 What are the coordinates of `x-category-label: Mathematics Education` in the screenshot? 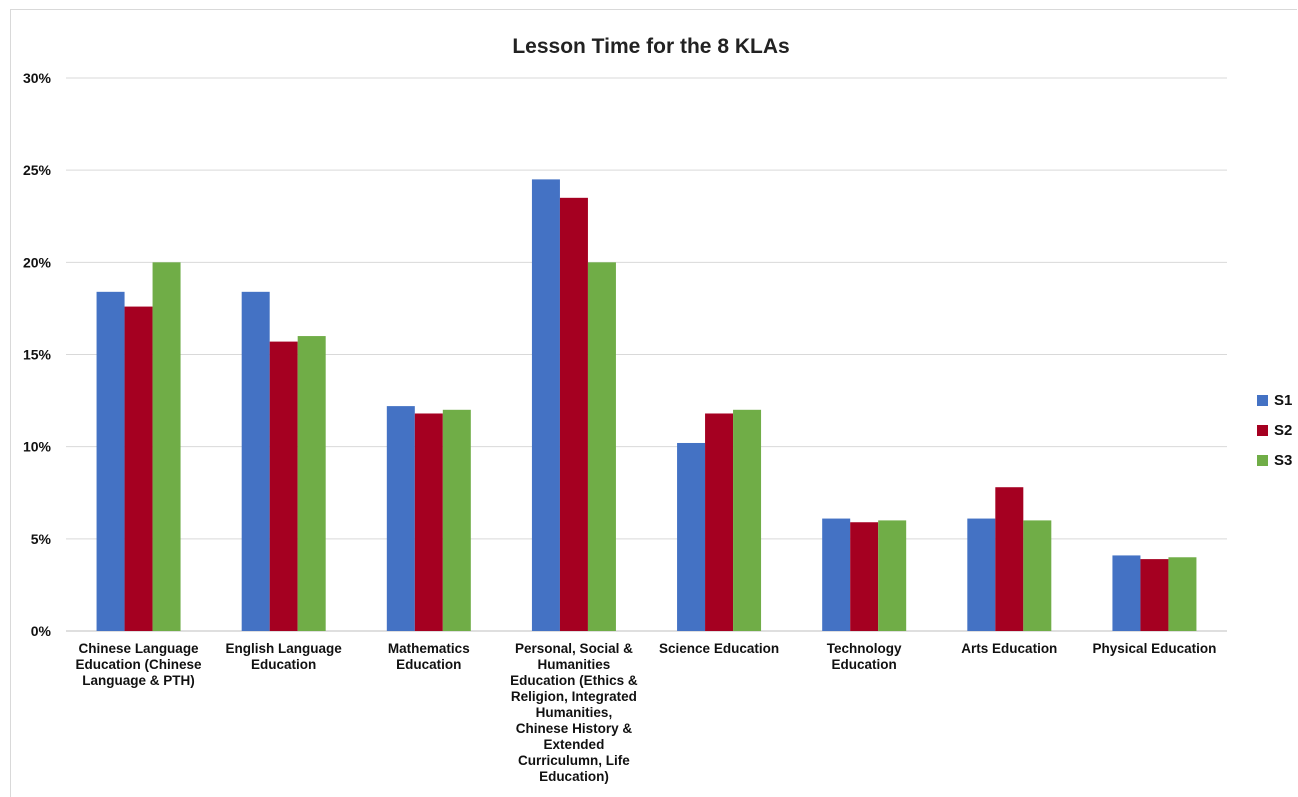 It's located at (429, 656).